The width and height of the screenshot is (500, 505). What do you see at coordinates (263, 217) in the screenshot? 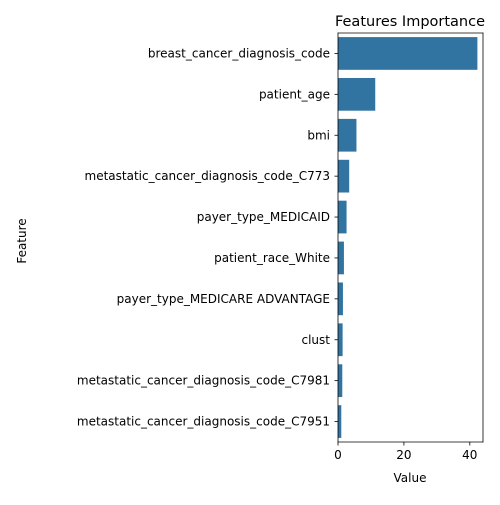
I see `y-tick-label: payer_type_MEDICAID` at bounding box center [263, 217].